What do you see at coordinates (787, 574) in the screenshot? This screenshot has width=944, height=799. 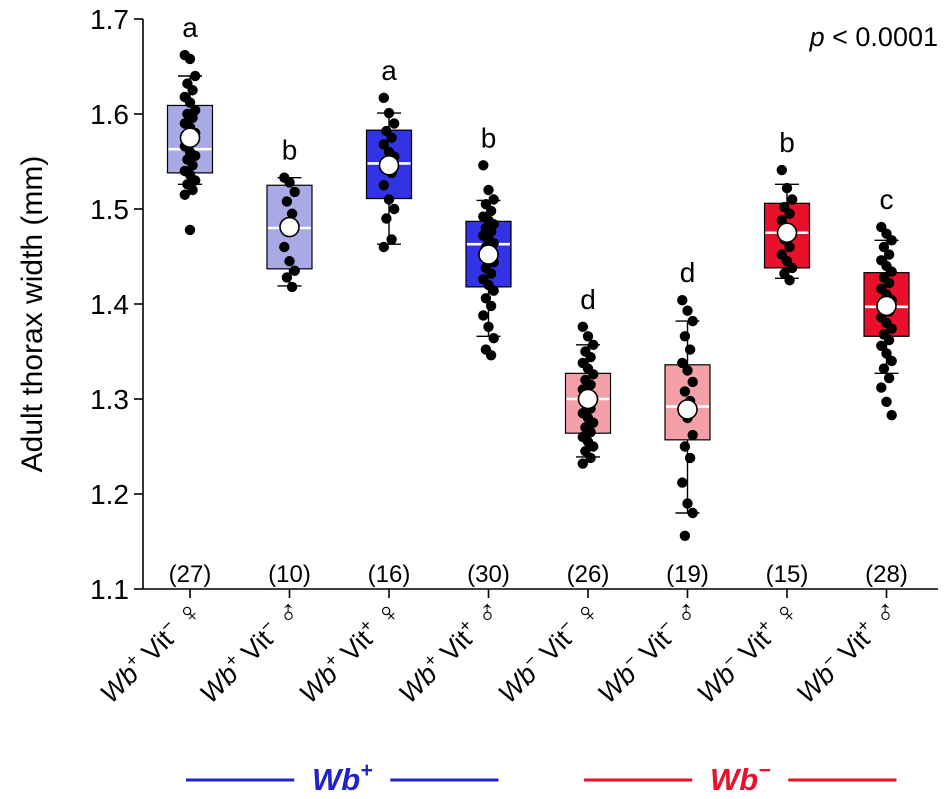 I see `sample-size-label: (15)` at bounding box center [787, 574].